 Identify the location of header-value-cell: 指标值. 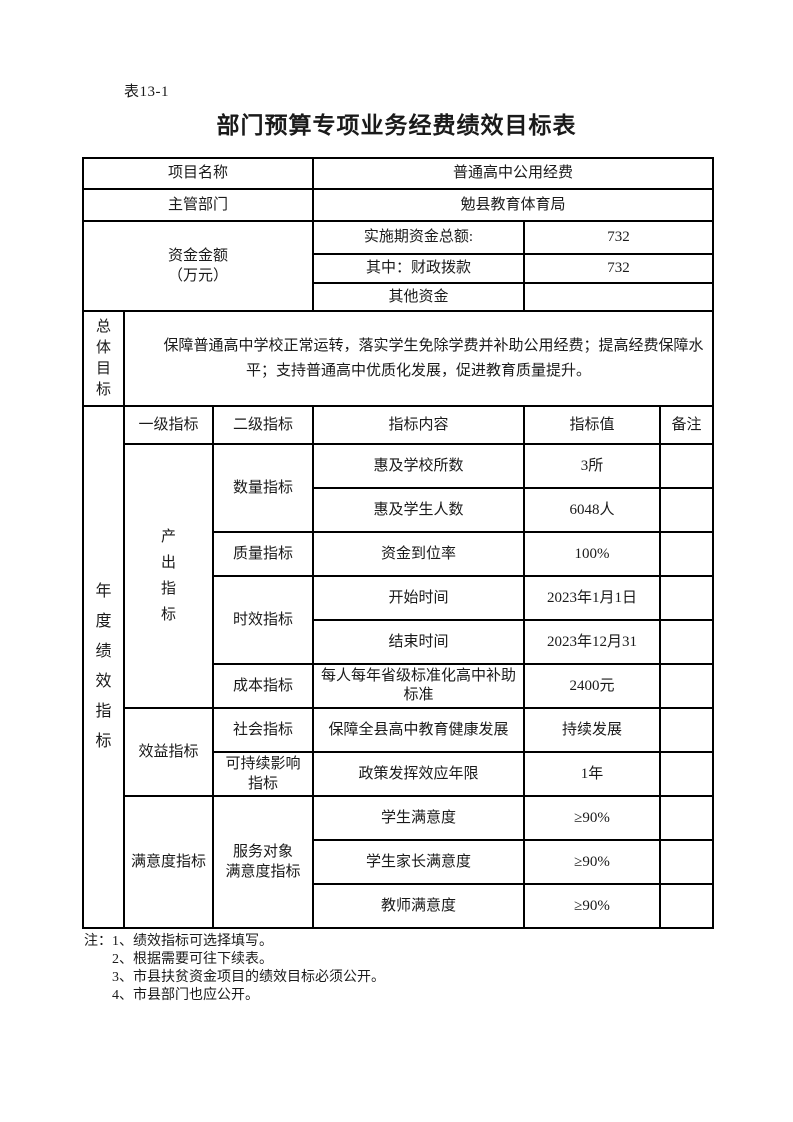
(592, 425).